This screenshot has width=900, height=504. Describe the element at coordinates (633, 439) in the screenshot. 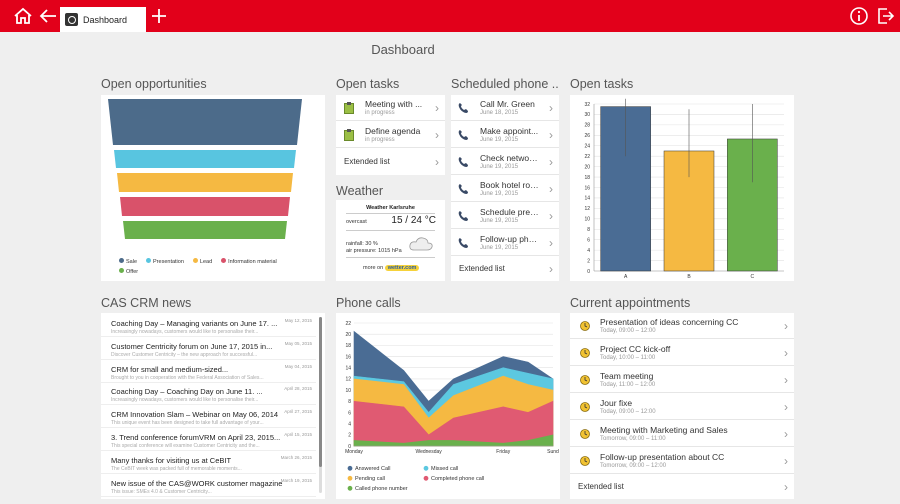

I see `appointment-time: Tomorrow, 09:00 – 11:00` at that location.